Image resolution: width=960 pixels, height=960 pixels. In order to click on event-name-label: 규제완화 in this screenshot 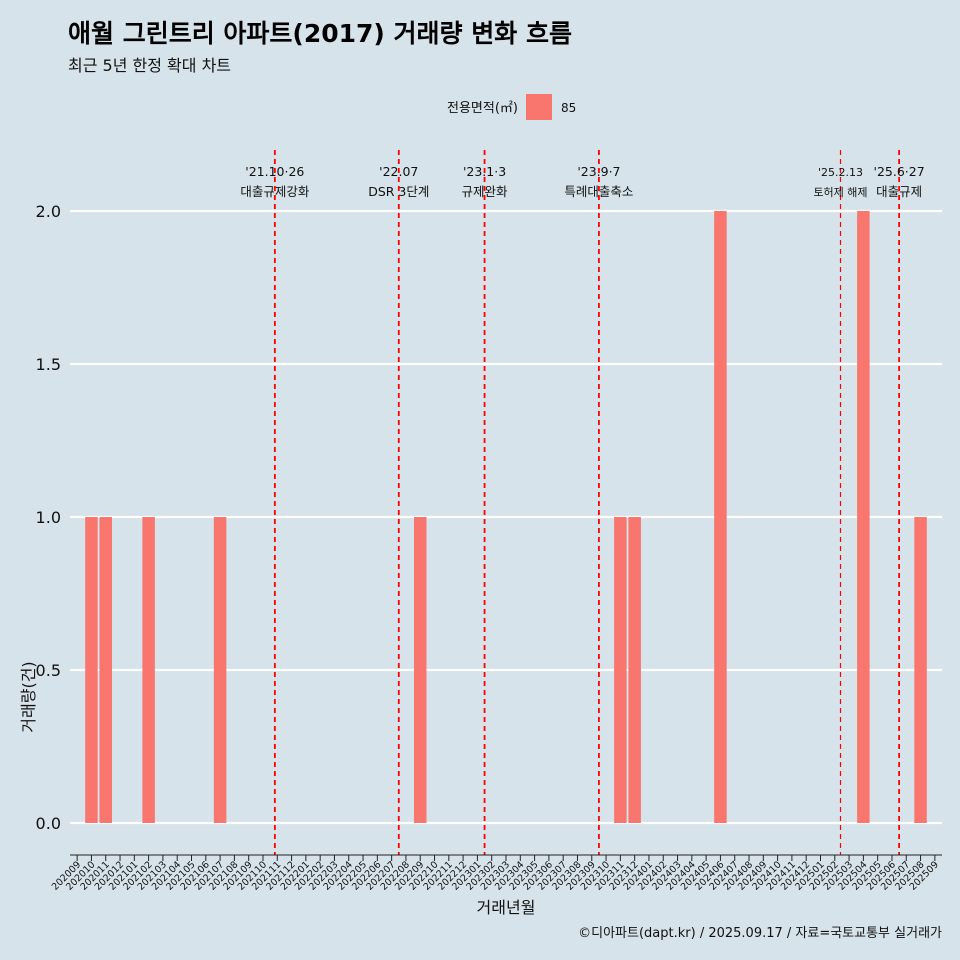, I will do `click(485, 191)`.